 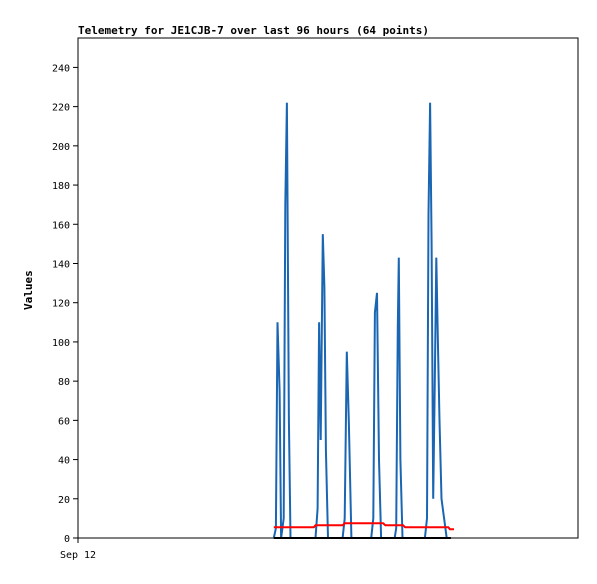 What do you see at coordinates (67, 539) in the screenshot?
I see `y-tick-label: 0` at bounding box center [67, 539].